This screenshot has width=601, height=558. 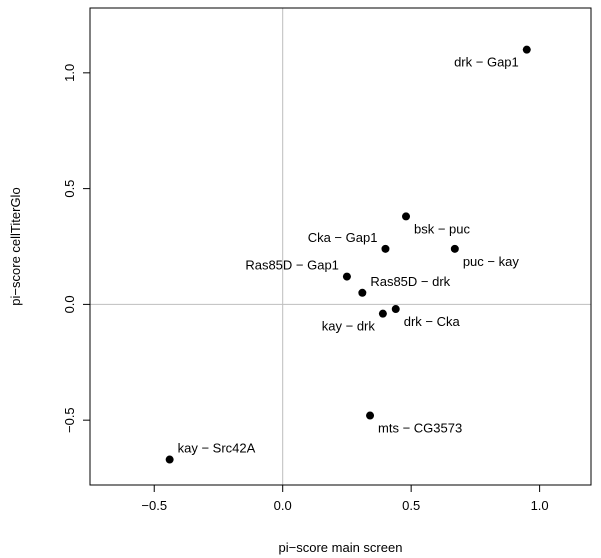 What do you see at coordinates (69, 304) in the screenshot?
I see `y-tick-label: 0.0` at bounding box center [69, 304].